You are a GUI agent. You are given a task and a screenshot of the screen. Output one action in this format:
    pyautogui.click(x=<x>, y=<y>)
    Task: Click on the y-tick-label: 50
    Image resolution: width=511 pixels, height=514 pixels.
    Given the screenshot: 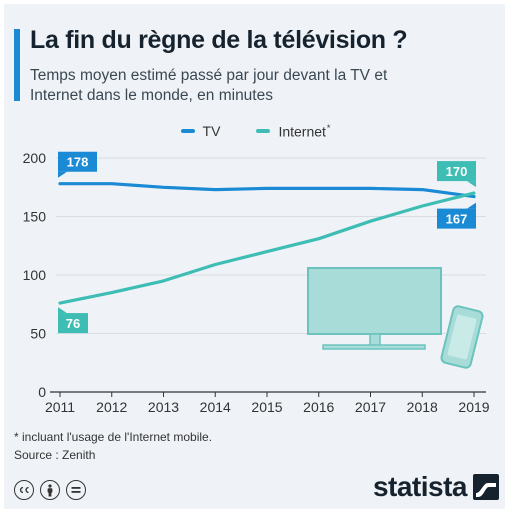 What is the action you would take?
    pyautogui.click(x=38, y=334)
    